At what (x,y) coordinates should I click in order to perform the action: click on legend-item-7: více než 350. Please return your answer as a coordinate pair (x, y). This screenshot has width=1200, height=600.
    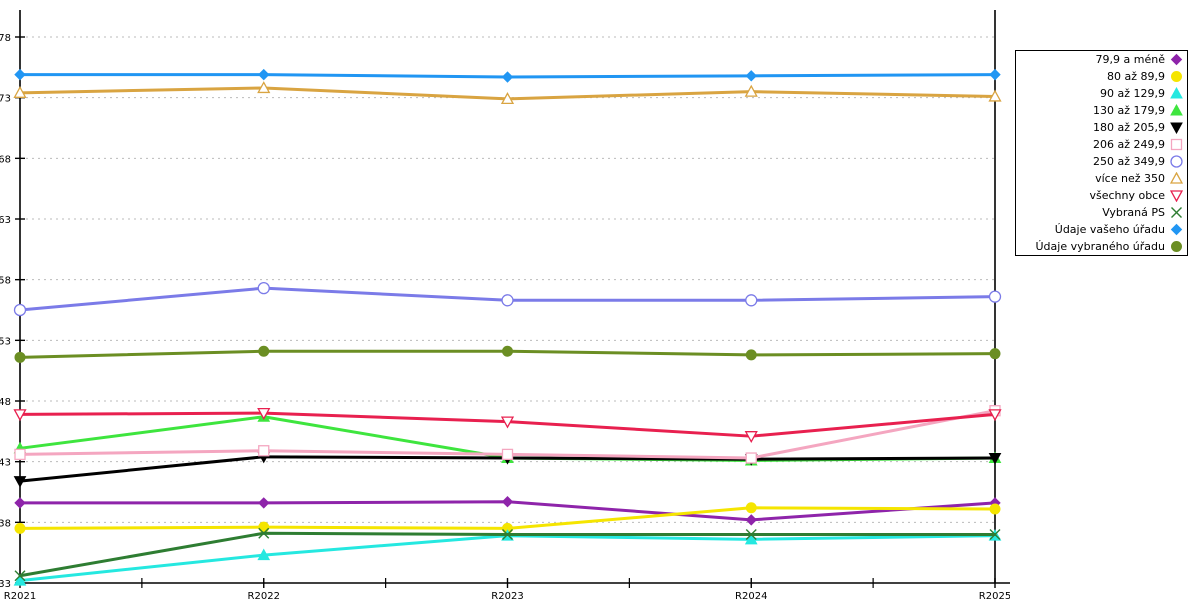
    Looking at the image, I should click on (1101, 178).